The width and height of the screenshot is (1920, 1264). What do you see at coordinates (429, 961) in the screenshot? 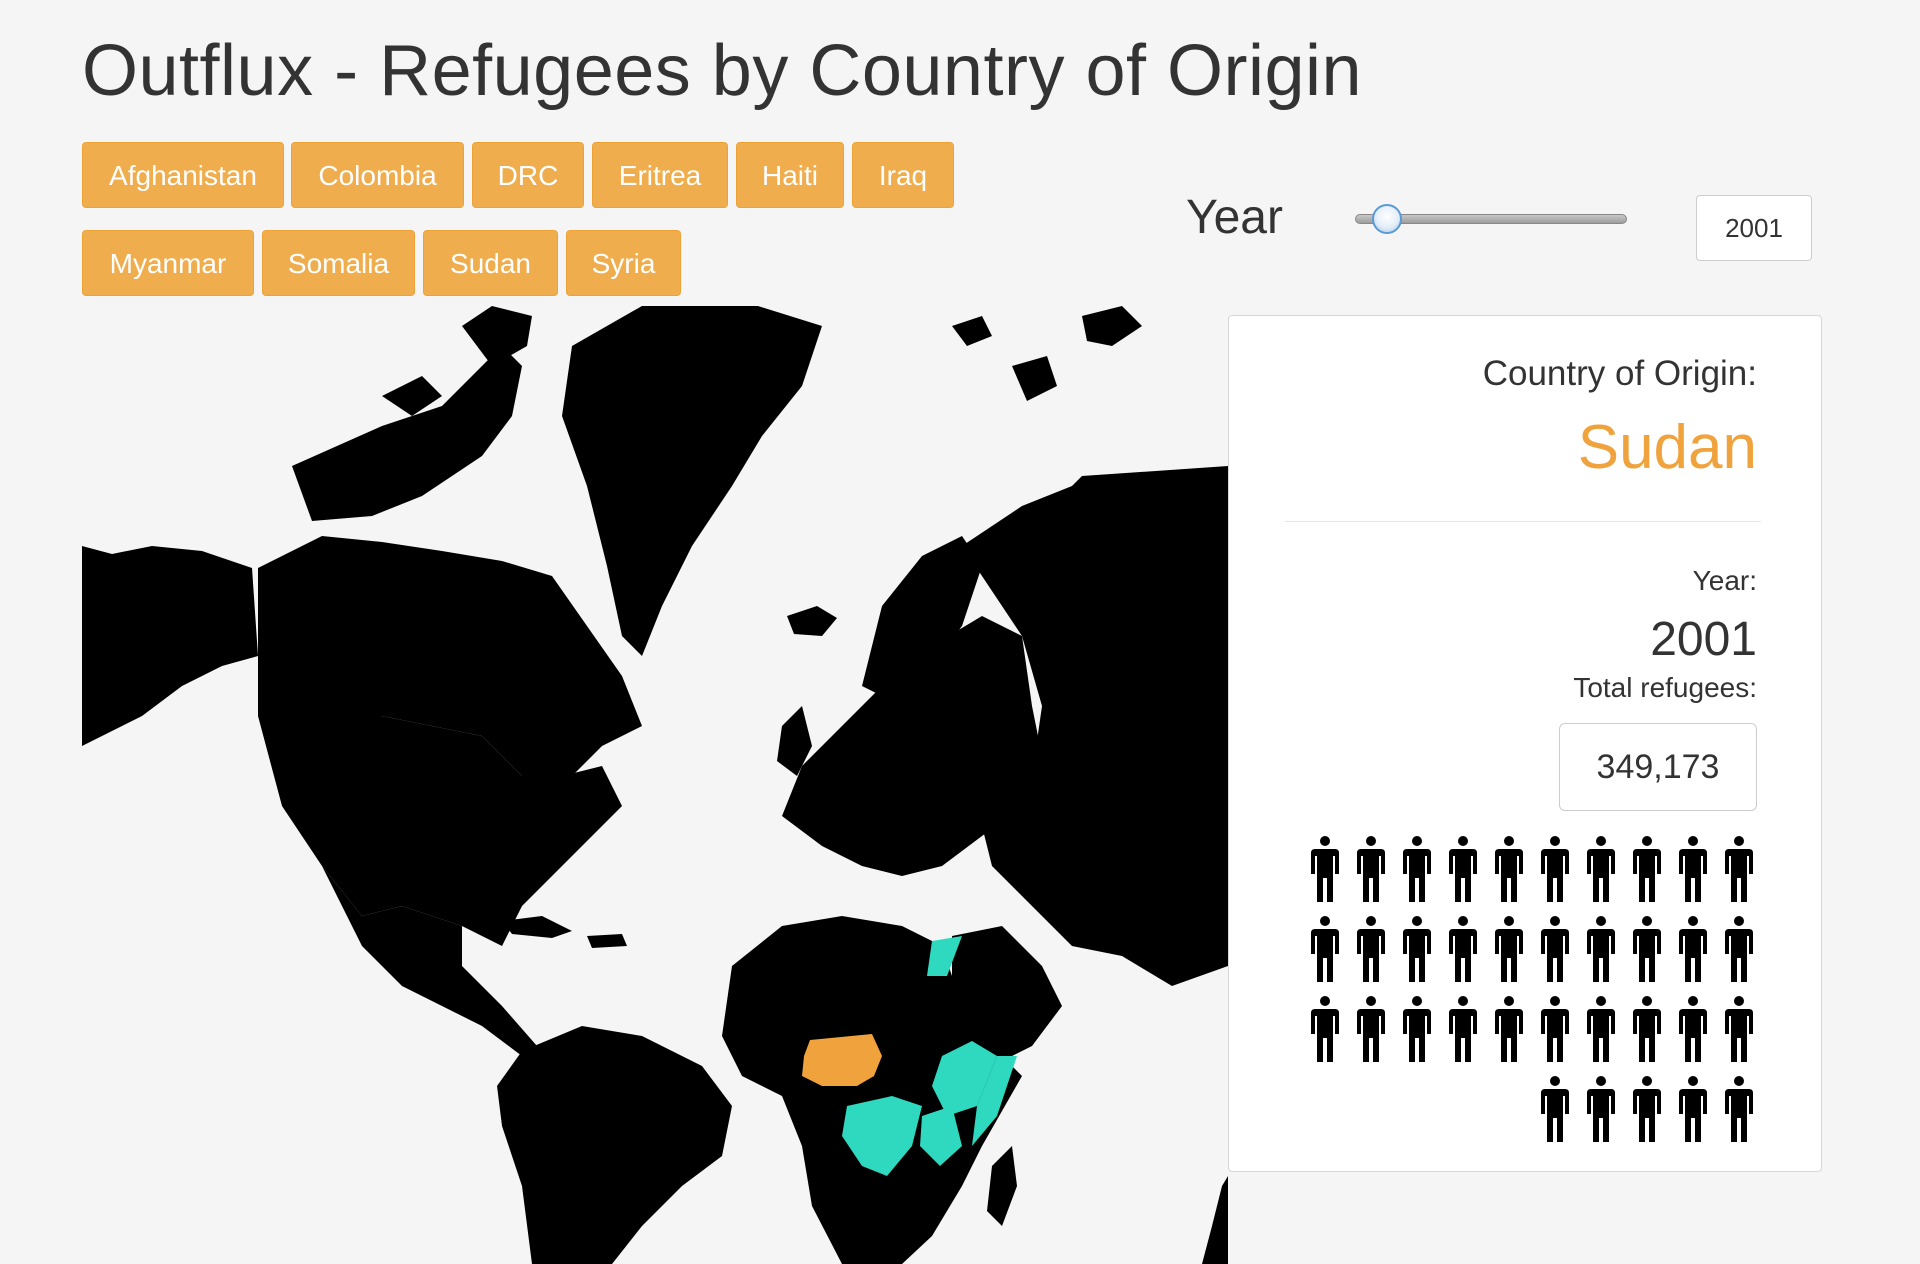
I see `land-mexico` at bounding box center [429, 961].